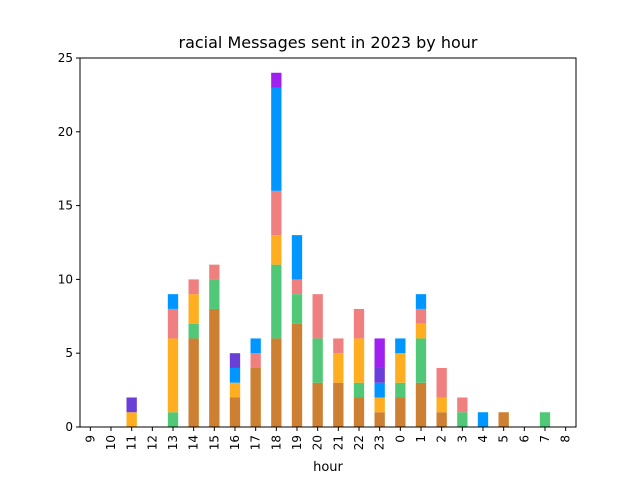 The height and width of the screenshot is (480, 640). Describe the element at coordinates (69, 427) in the screenshot. I see `y-tick-label: 0` at that location.